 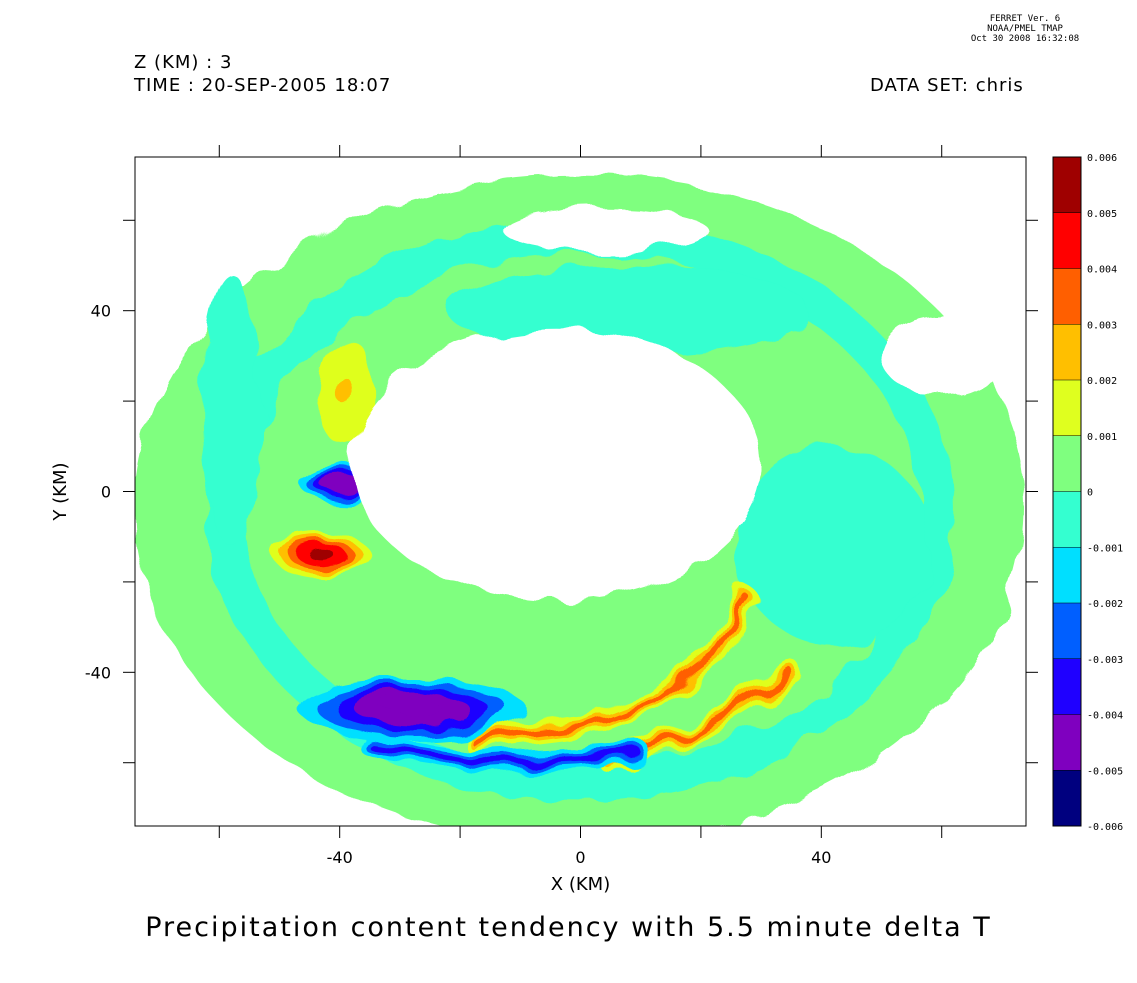 What do you see at coordinates (580, 884) in the screenshot?
I see `x-axis-label: X (KM)` at bounding box center [580, 884].